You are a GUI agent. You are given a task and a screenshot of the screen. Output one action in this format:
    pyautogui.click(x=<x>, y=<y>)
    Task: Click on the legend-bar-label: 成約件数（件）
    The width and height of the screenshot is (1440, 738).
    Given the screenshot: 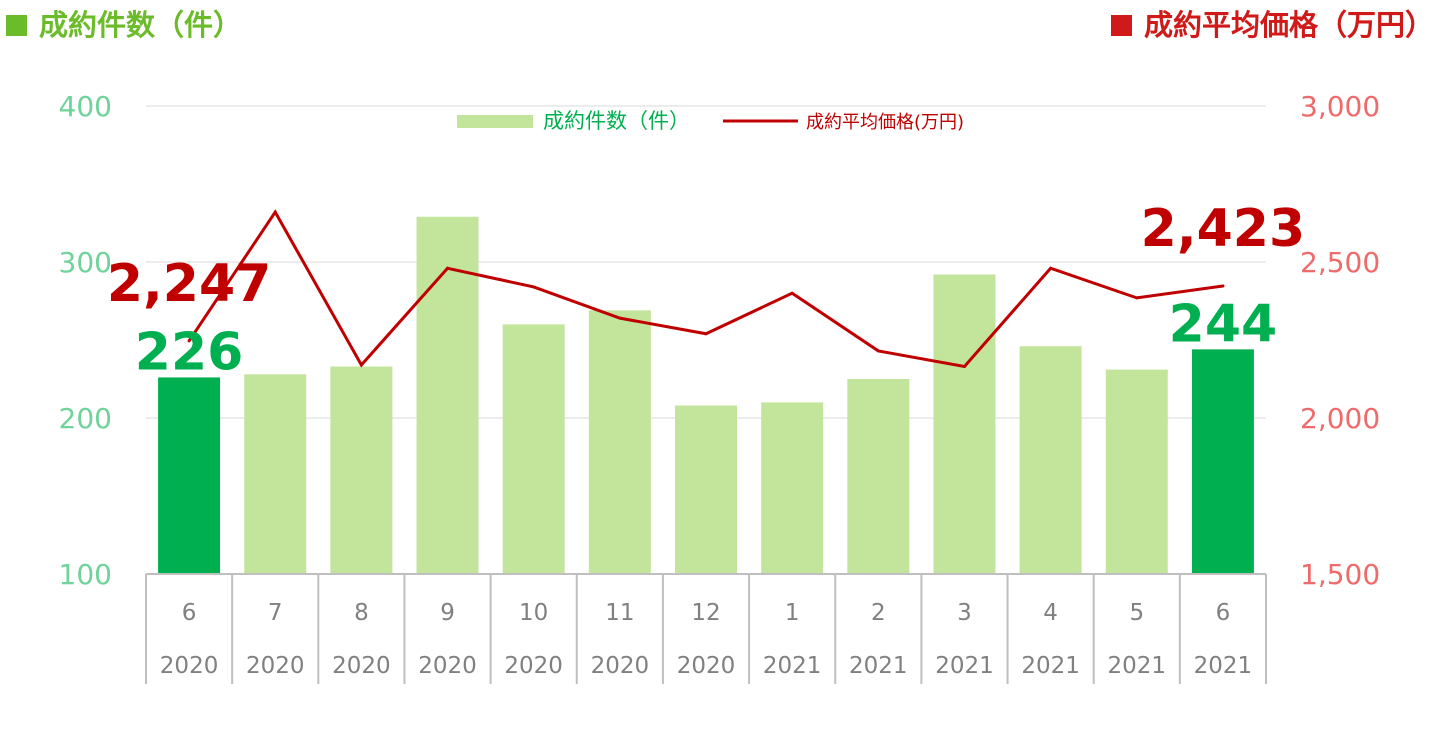 What is the action you would take?
    pyautogui.click(x=616, y=121)
    